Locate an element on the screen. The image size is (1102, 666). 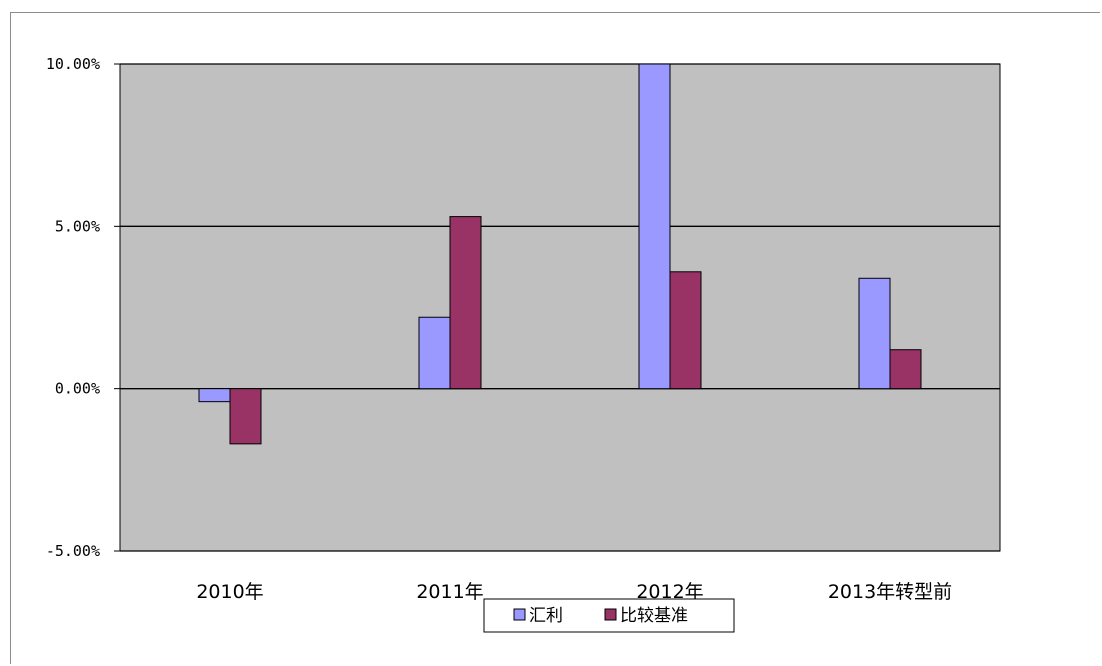
x-tick-label: 2011年 is located at coordinates (449, 592).